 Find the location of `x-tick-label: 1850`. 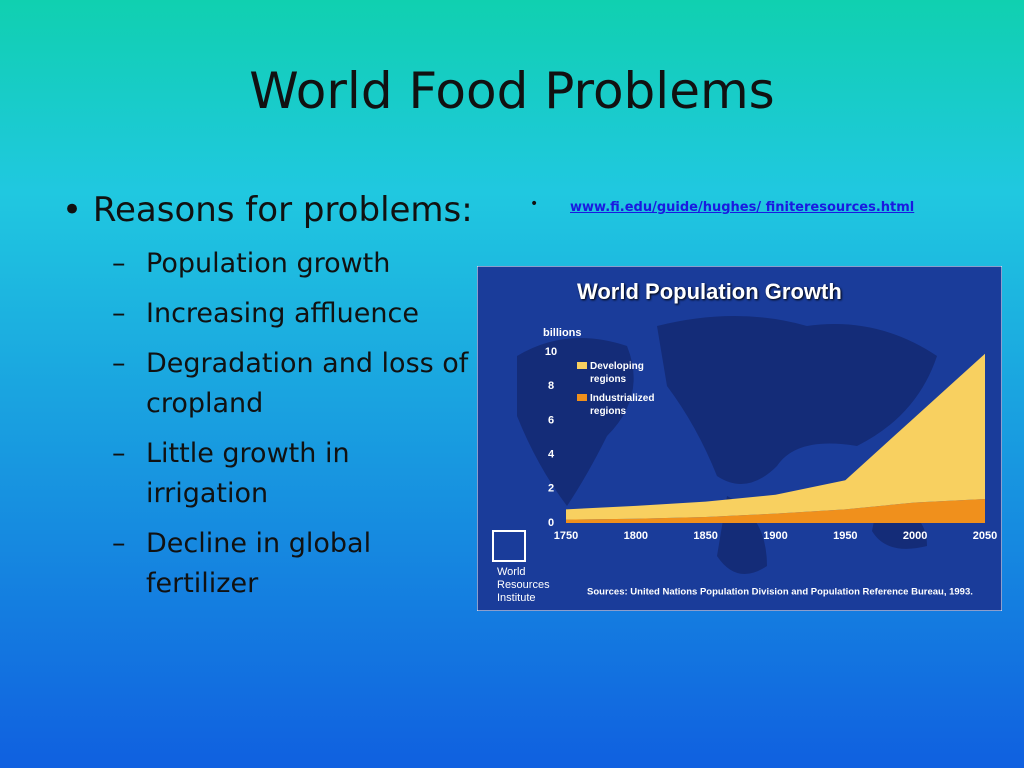

x-tick-label: 1850 is located at coordinates (705, 536).